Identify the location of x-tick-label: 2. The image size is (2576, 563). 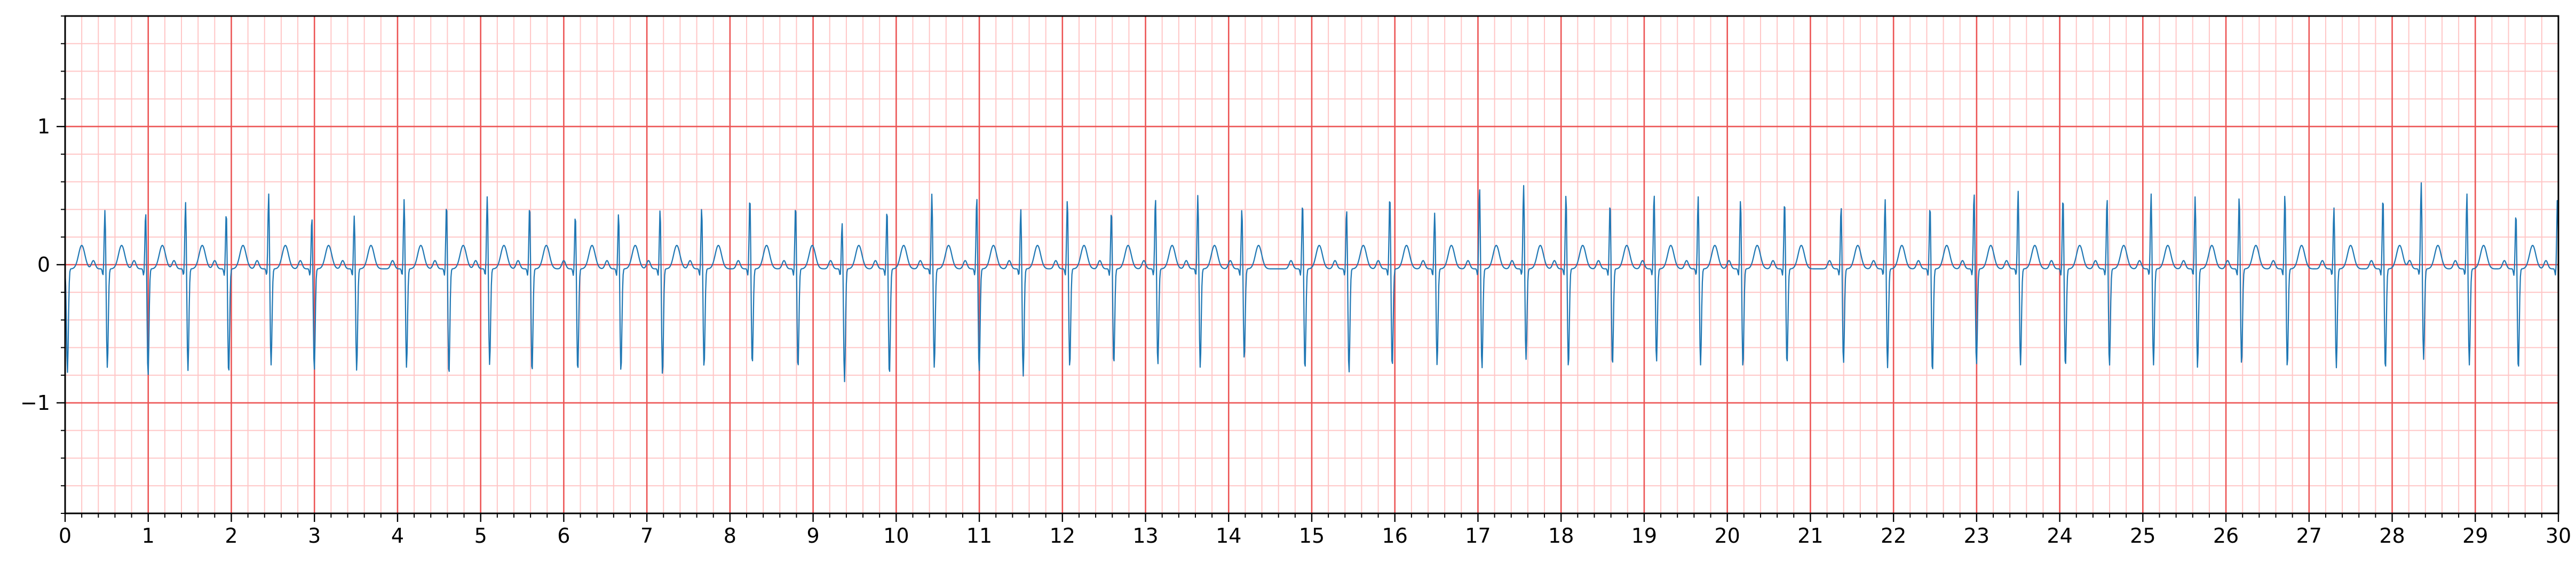
(231, 536).